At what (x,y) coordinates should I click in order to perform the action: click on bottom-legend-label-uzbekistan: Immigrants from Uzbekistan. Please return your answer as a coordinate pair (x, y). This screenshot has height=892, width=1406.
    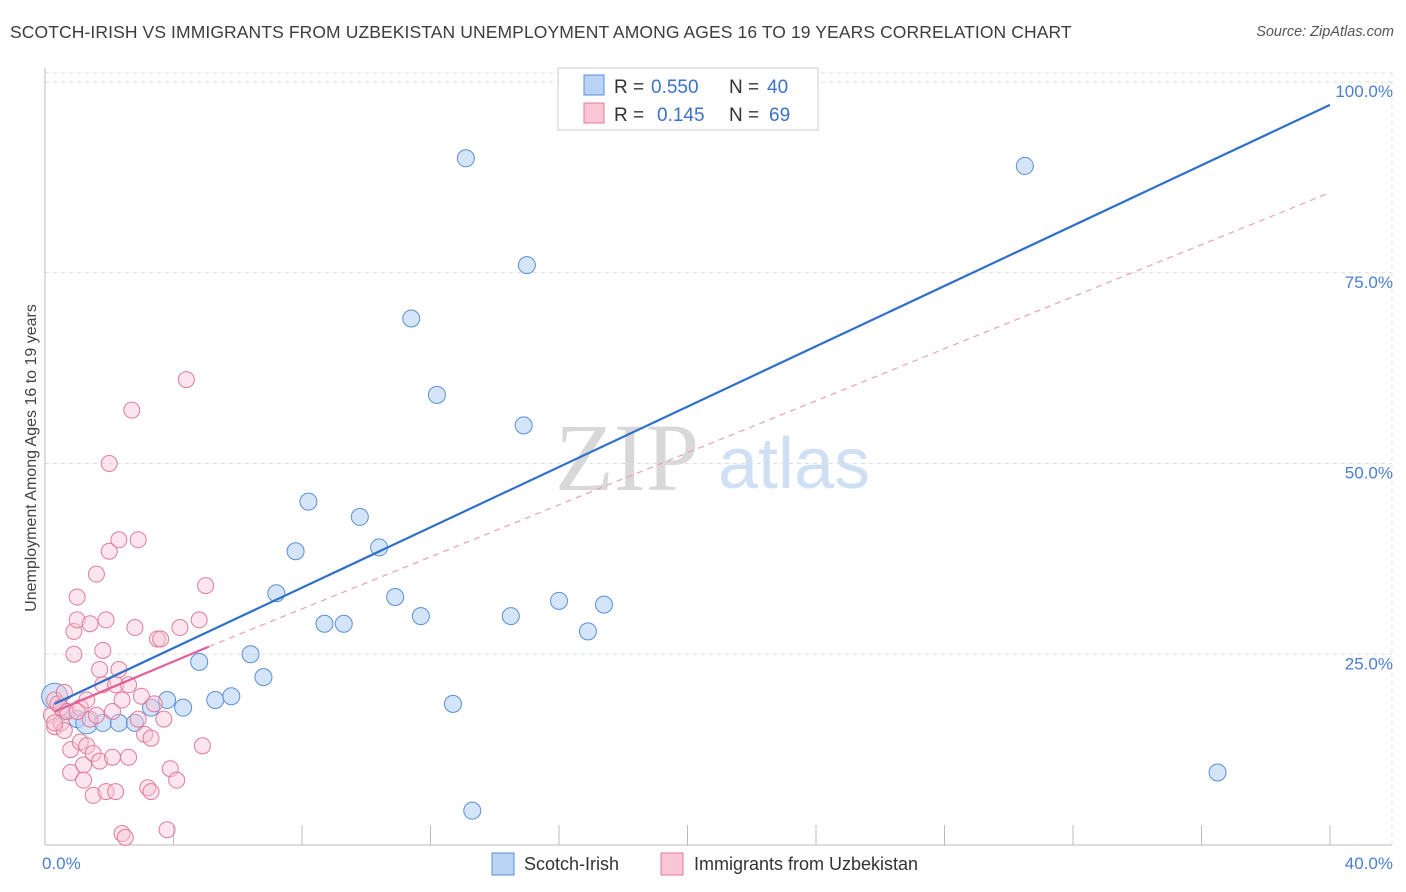
    Looking at the image, I should click on (806, 864).